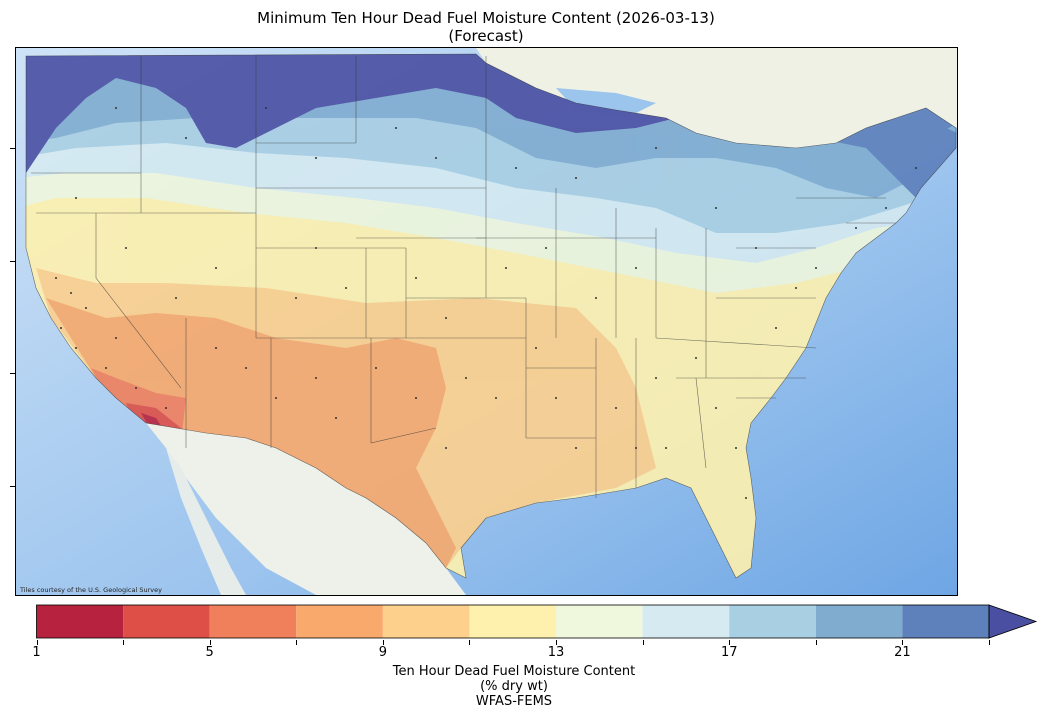 The image size is (1046, 721). What do you see at coordinates (209, 652) in the screenshot?
I see `colorbar-tick-label: 5` at bounding box center [209, 652].